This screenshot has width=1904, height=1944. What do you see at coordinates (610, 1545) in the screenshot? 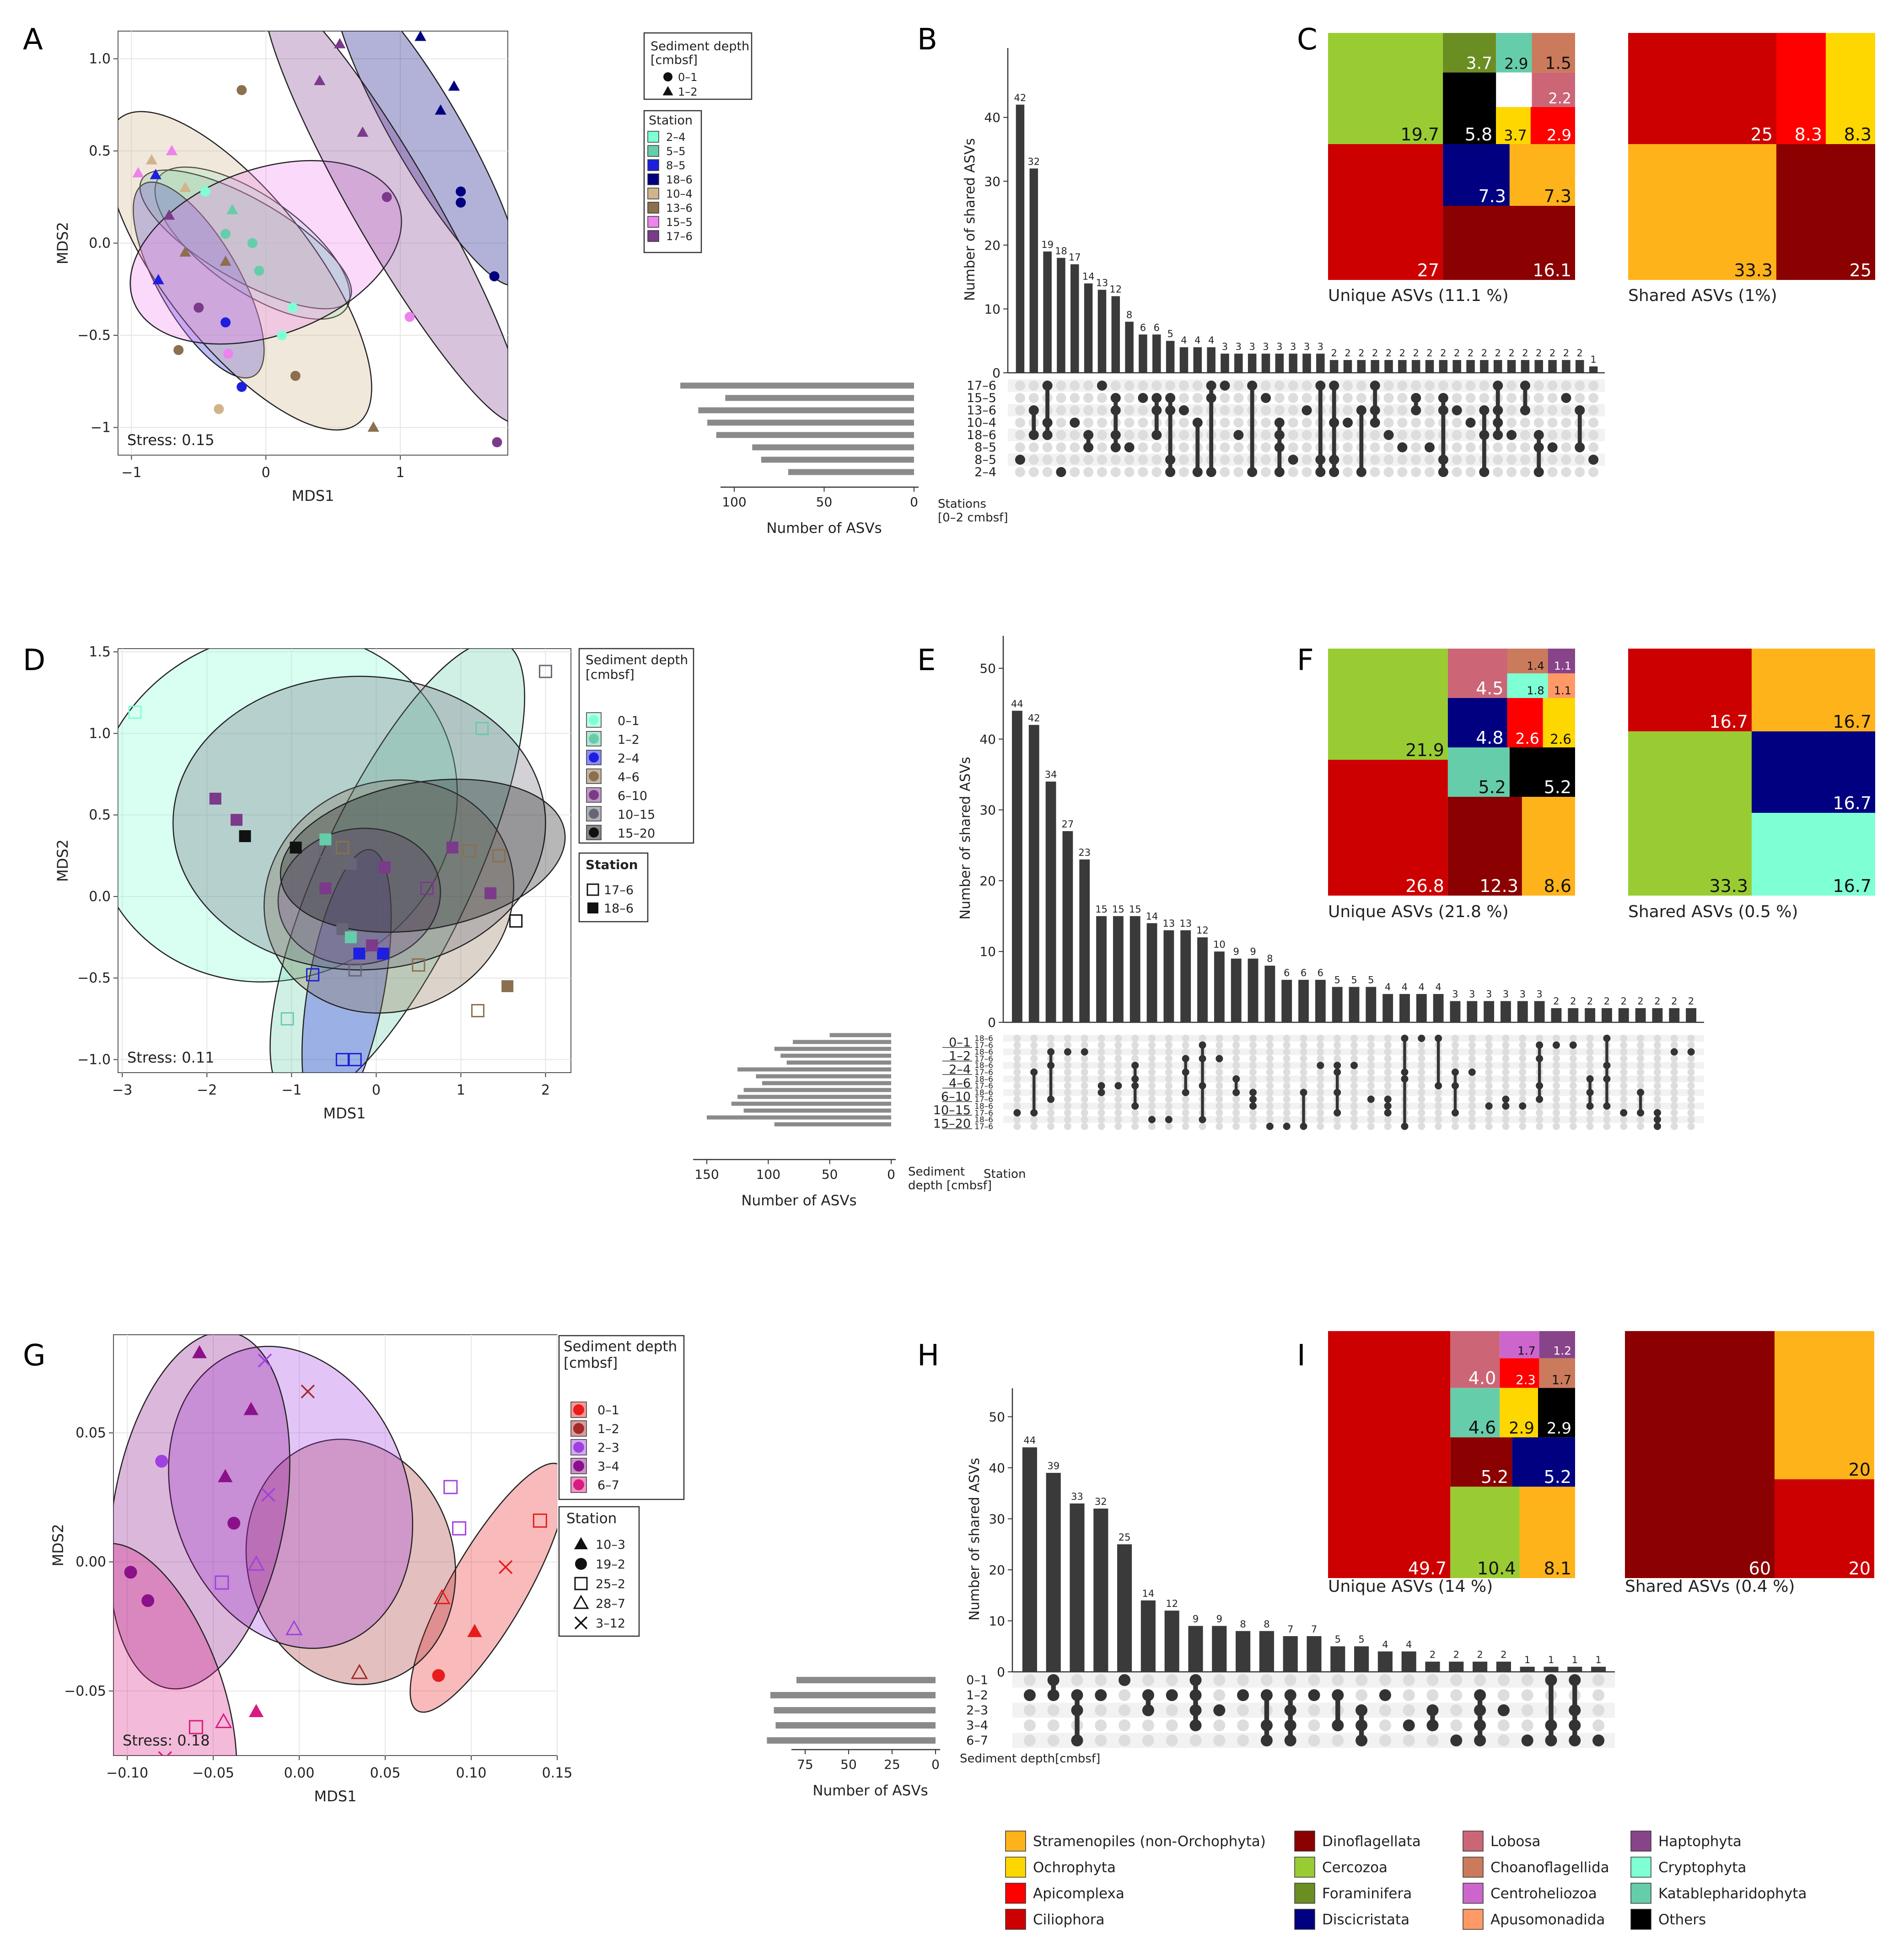
I see `legend-label: 10–3` at bounding box center [610, 1545].